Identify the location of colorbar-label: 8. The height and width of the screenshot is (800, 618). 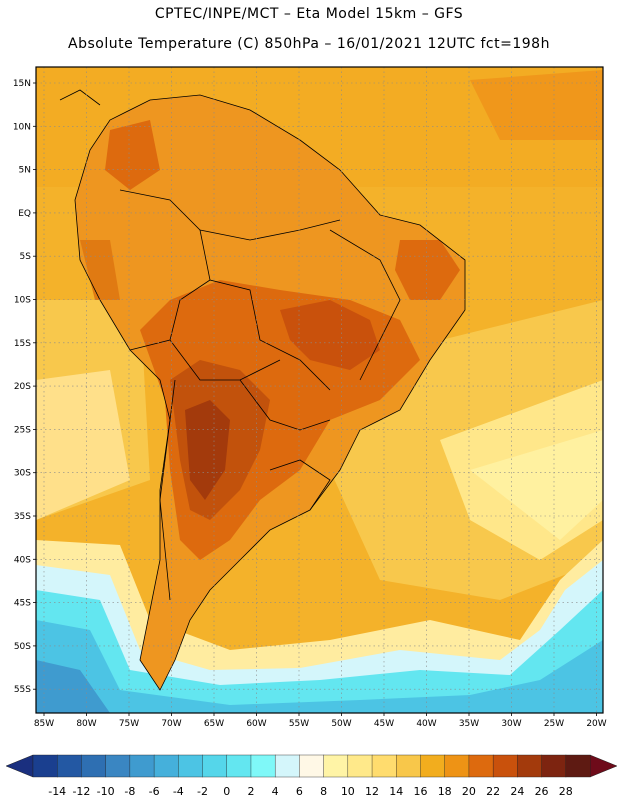
(323, 791).